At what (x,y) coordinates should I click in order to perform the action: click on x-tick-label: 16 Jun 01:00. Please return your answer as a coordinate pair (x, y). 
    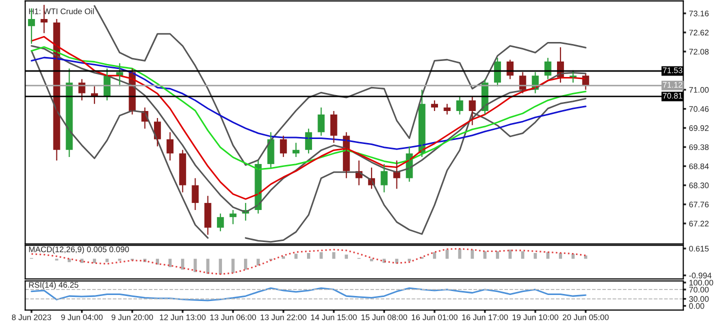
    Looking at the image, I should click on (435, 317).